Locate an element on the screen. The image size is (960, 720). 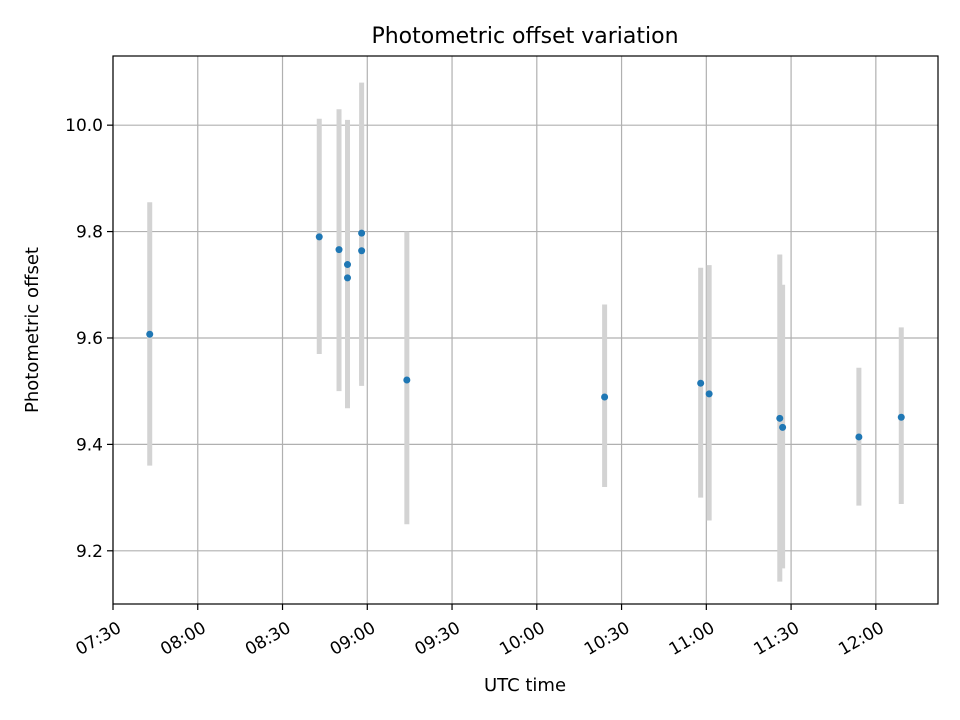
x-tick-label: 10:00 is located at coordinates (522, 639).